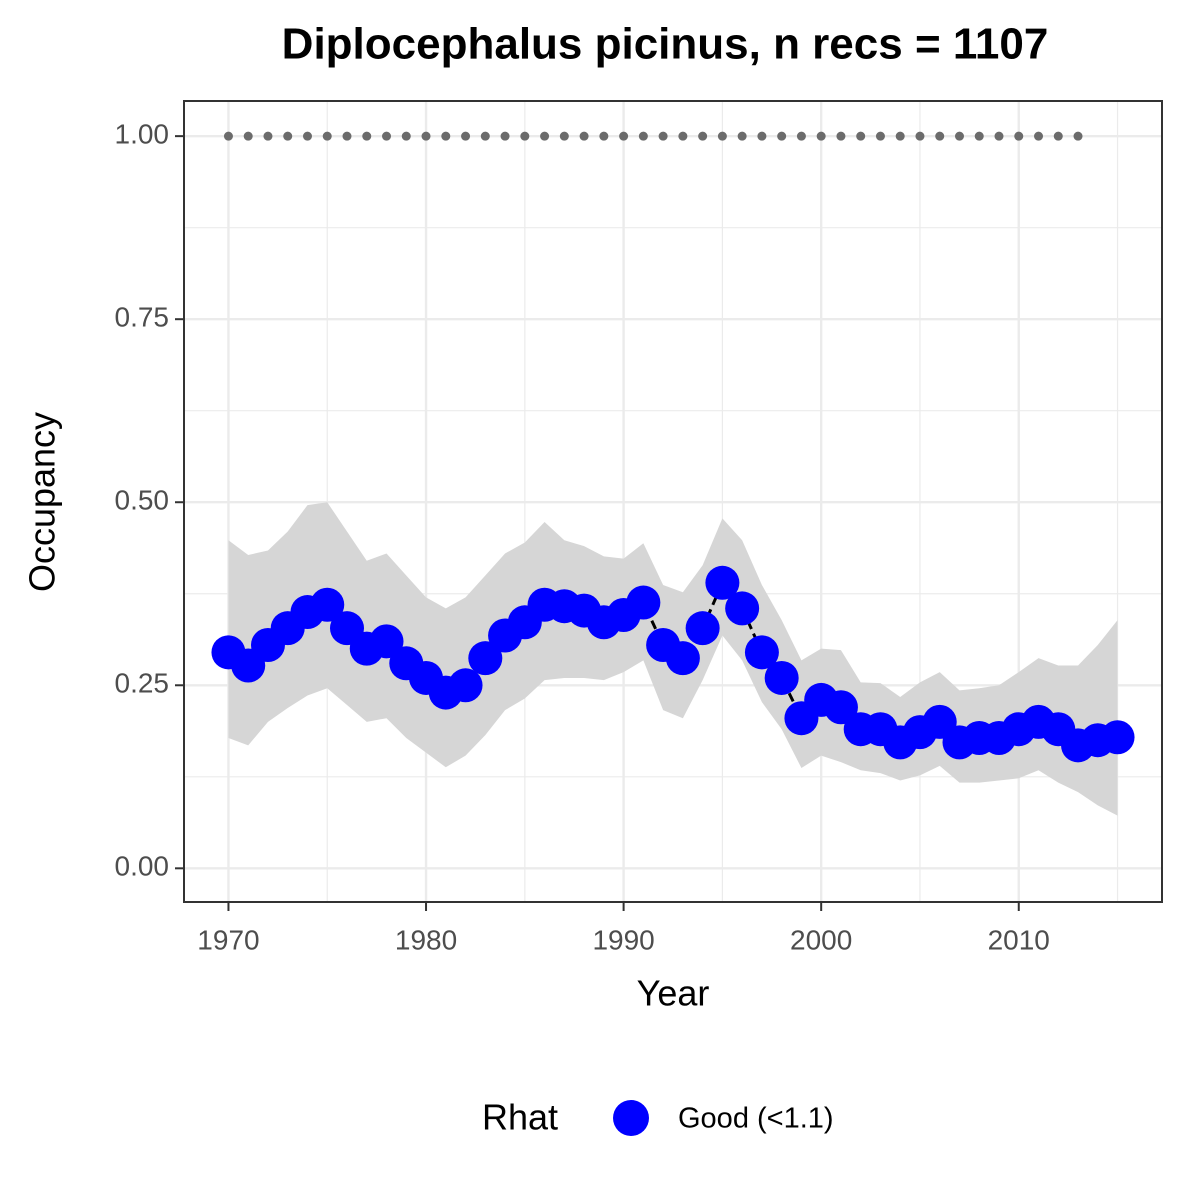 Image resolution: width=1200 pixels, height=1200 pixels. I want to click on y-axis-label: Occupancy, so click(42, 502).